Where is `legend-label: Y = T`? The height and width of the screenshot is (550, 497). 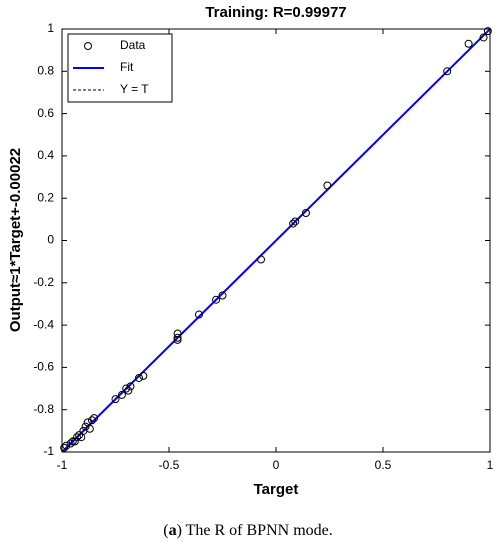 legend-label: Y = T is located at coordinates (134, 89).